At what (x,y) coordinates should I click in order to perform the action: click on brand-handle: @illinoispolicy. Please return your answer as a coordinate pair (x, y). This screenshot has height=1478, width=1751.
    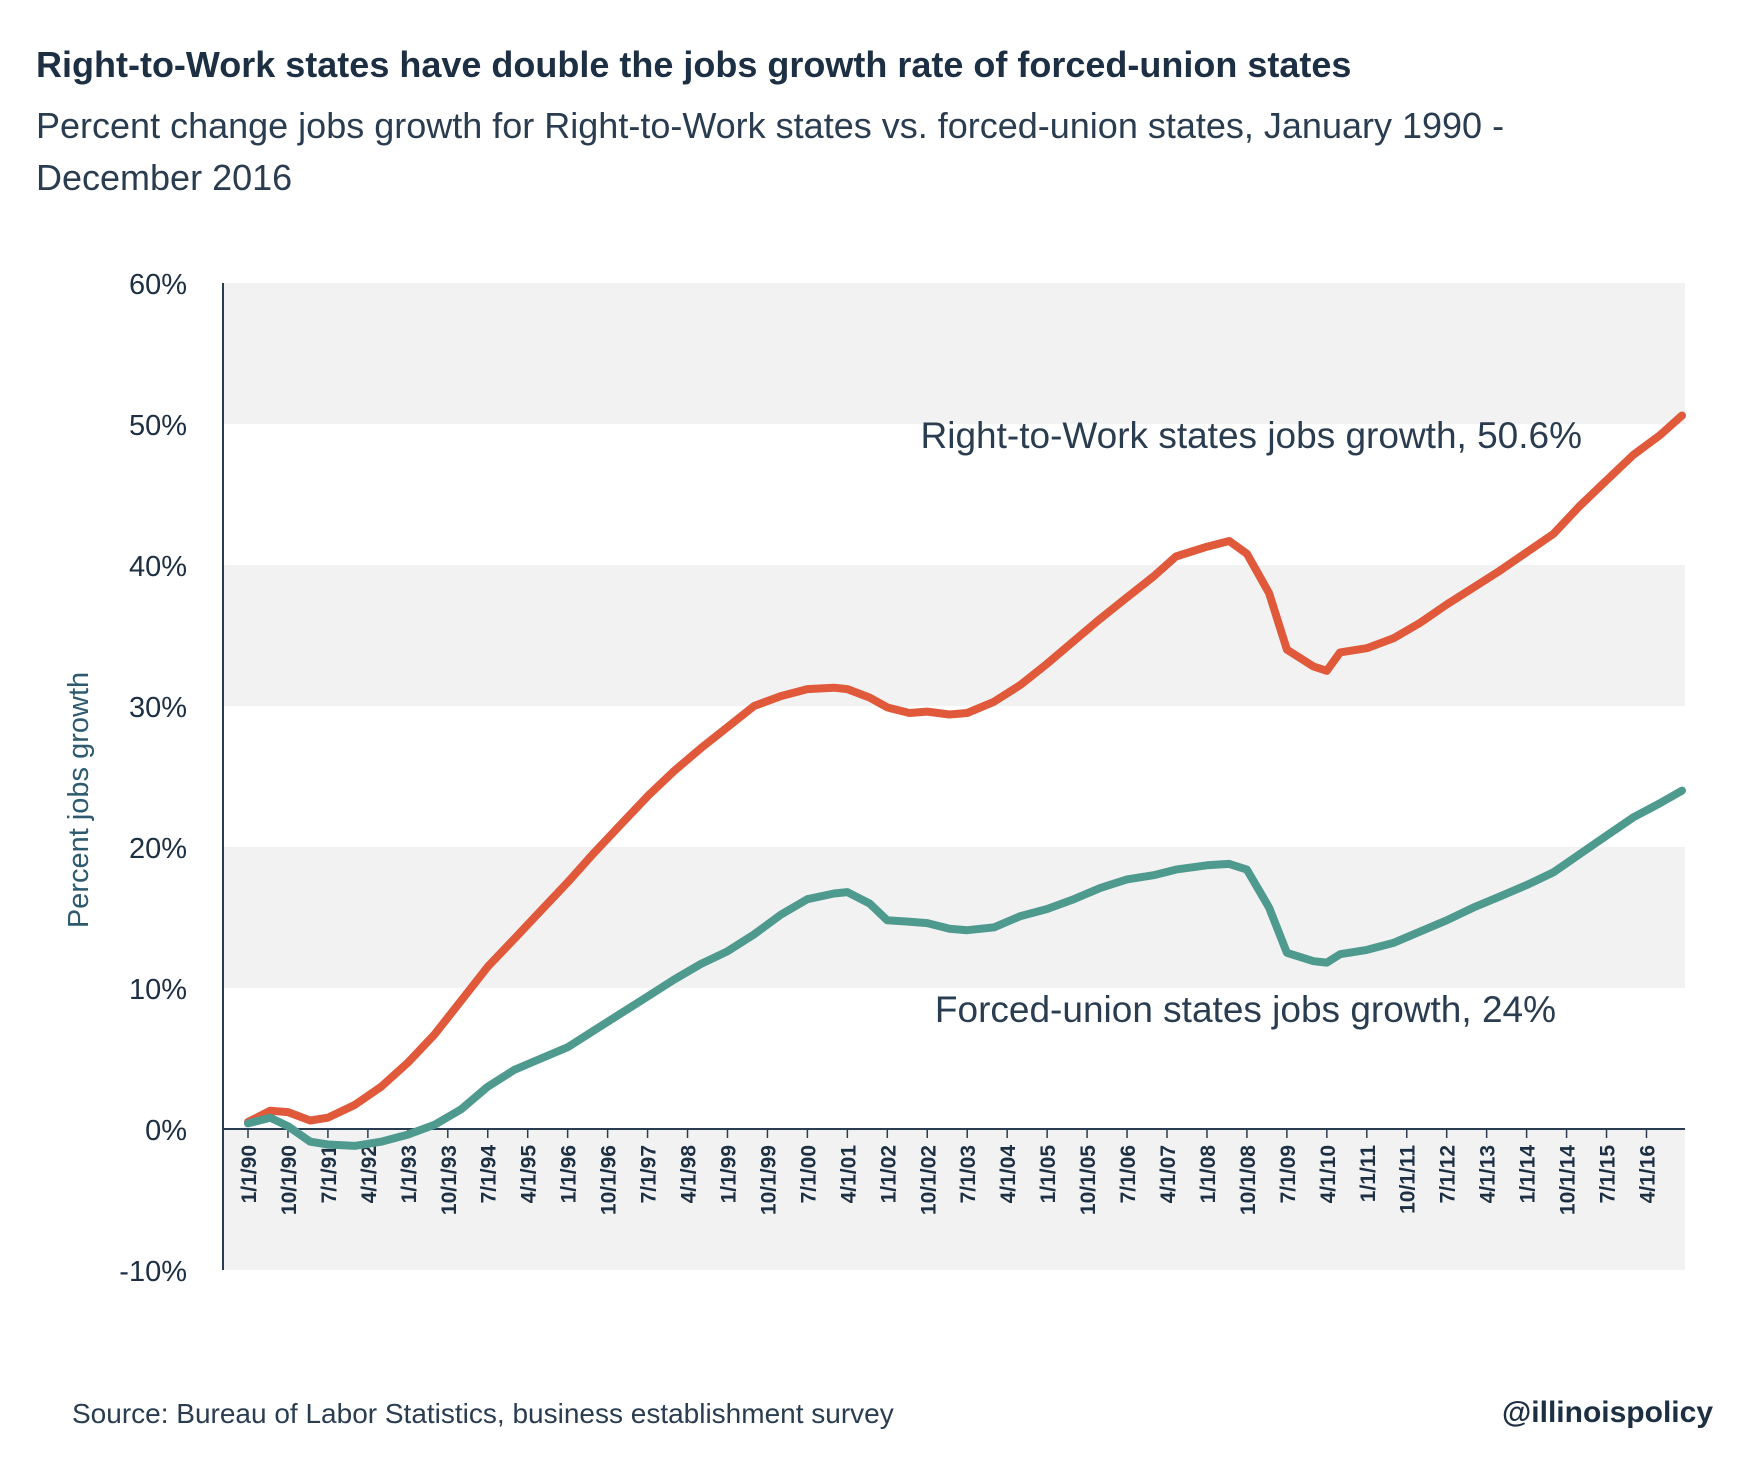
    Looking at the image, I should click on (1607, 1412).